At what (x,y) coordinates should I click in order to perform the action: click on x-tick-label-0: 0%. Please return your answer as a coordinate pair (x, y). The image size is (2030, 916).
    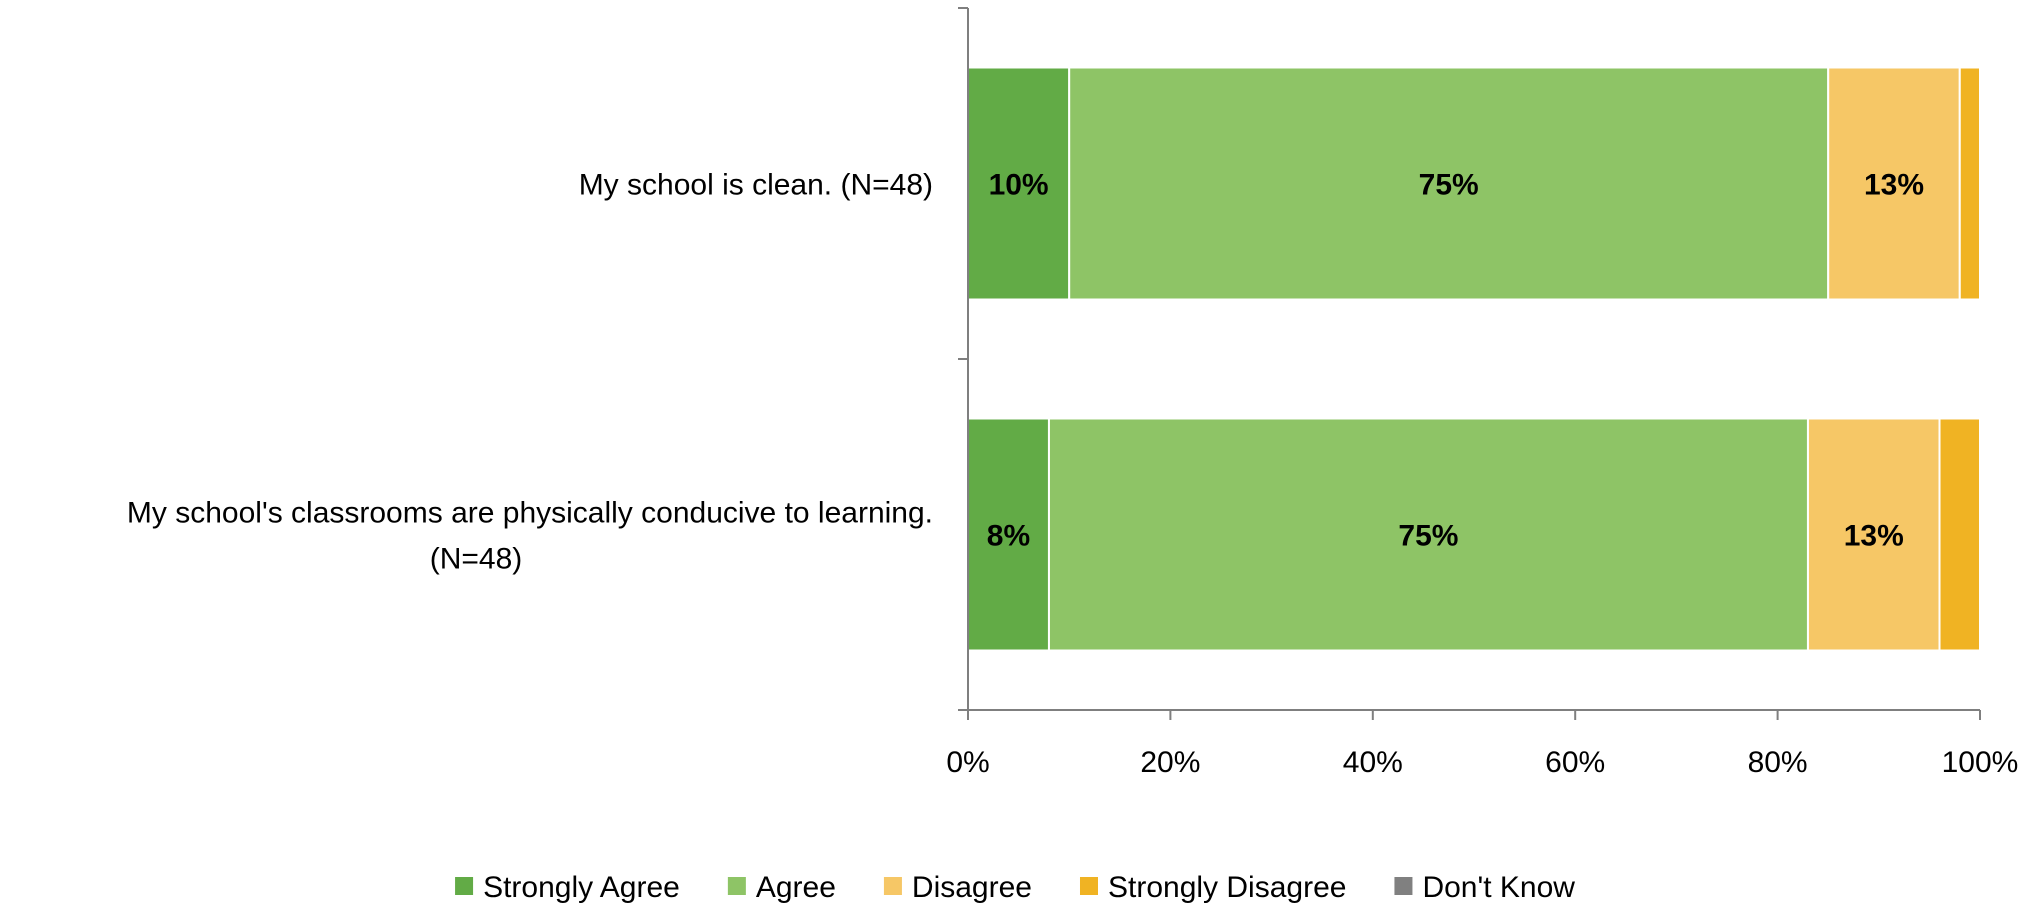
    Looking at the image, I should click on (967, 762).